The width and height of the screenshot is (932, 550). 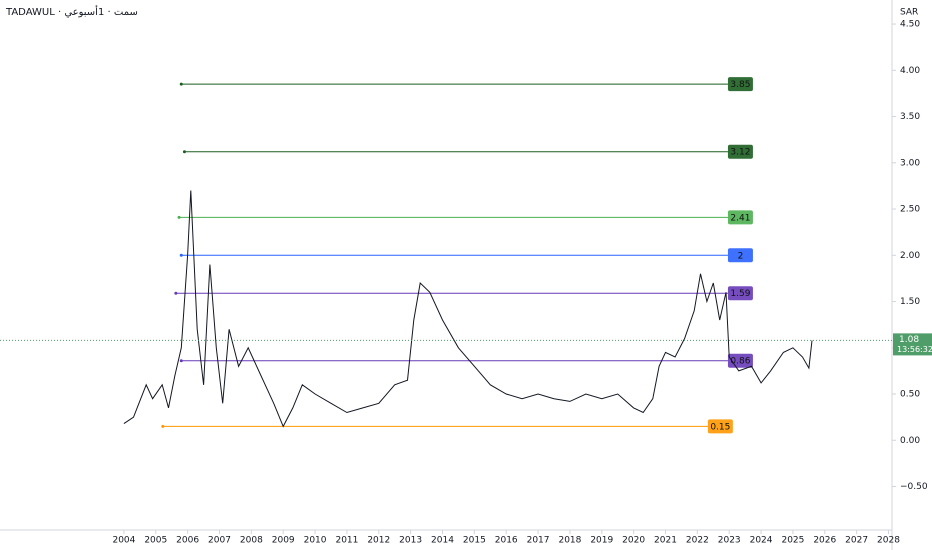 I want to click on x-tick-label: 2021, so click(x=665, y=541).